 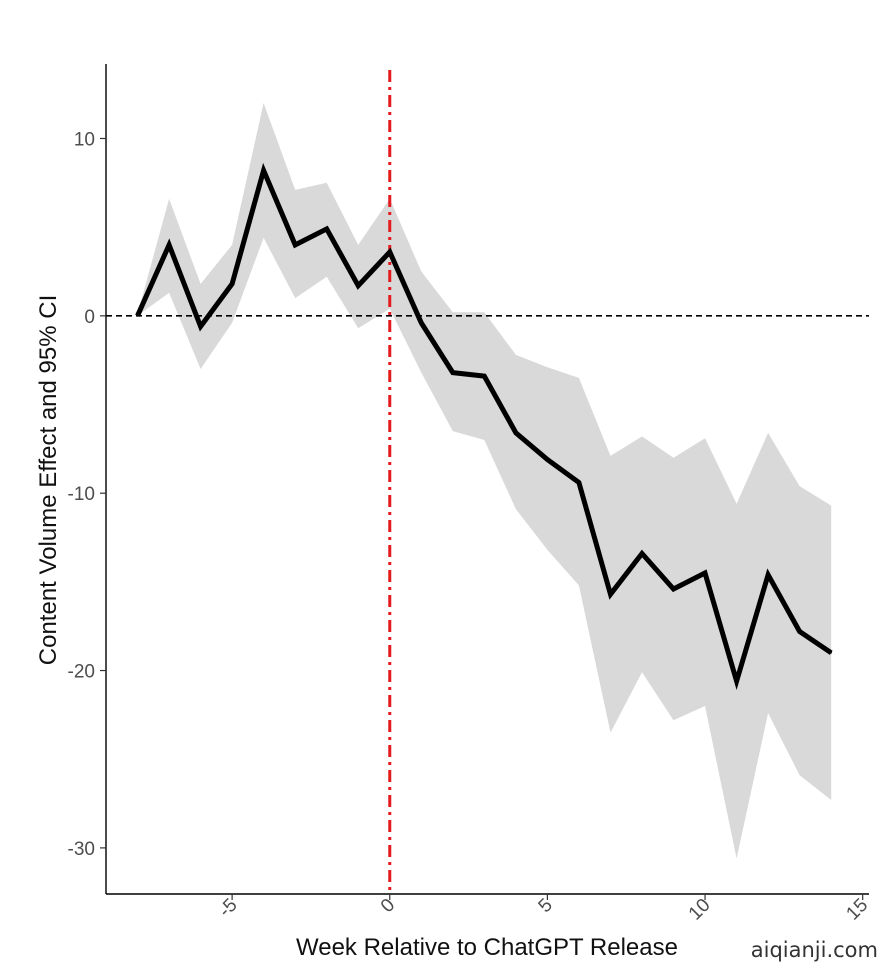 What do you see at coordinates (81, 494) in the screenshot?
I see `y-tick-label: -10` at bounding box center [81, 494].